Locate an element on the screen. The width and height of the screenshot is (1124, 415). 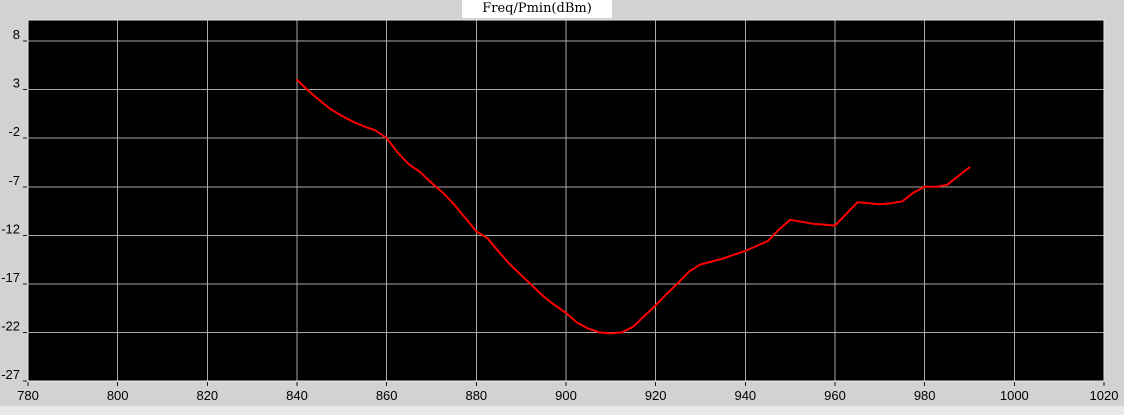
x-axis-tick-label: 780 is located at coordinates (28, 395).